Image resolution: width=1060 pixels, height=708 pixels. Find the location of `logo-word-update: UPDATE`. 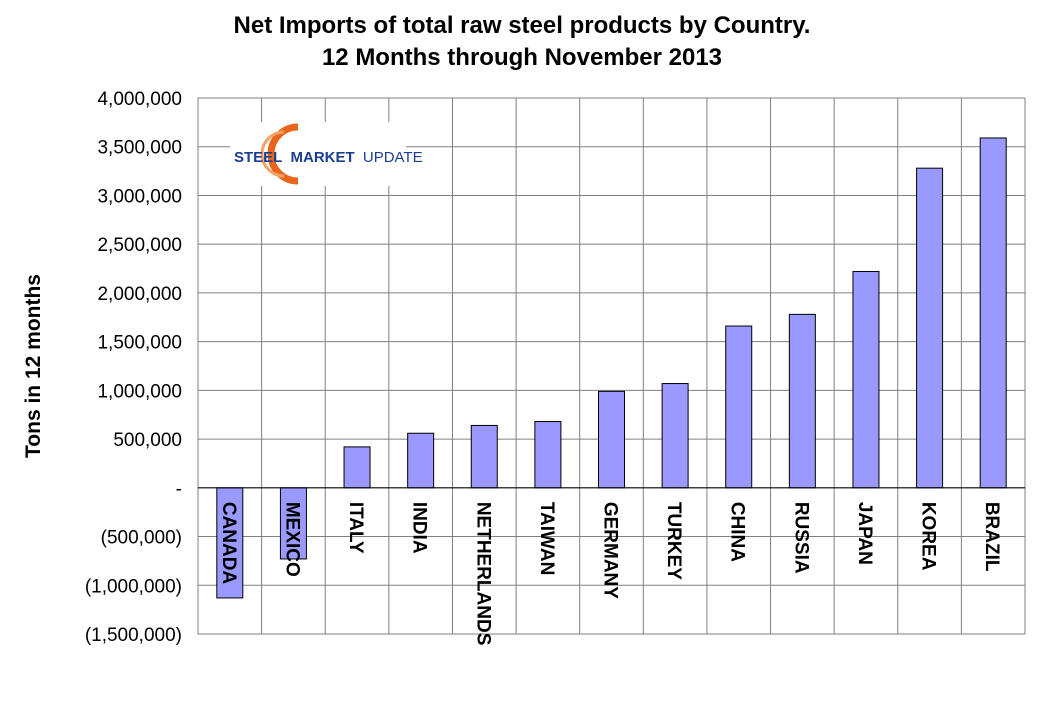

logo-word-update: UPDATE is located at coordinates (393, 157).